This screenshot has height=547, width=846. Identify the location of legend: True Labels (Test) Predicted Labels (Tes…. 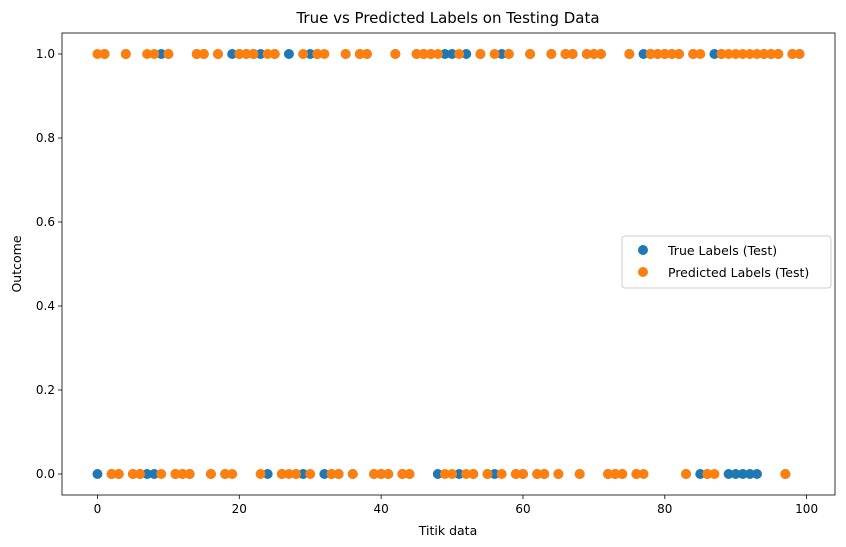
(726, 262).